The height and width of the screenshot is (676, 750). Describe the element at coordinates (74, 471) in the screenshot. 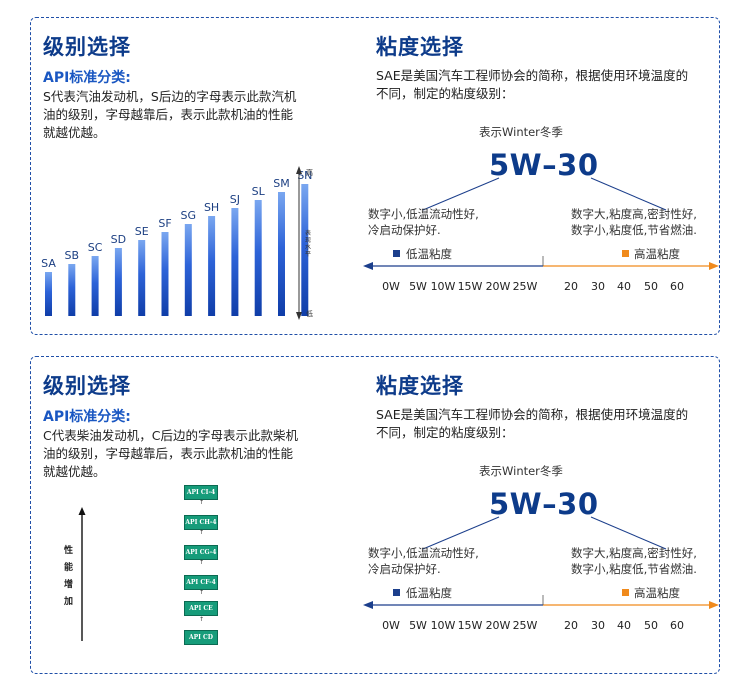

I see `api-desc-line: 就越优越。` at that location.